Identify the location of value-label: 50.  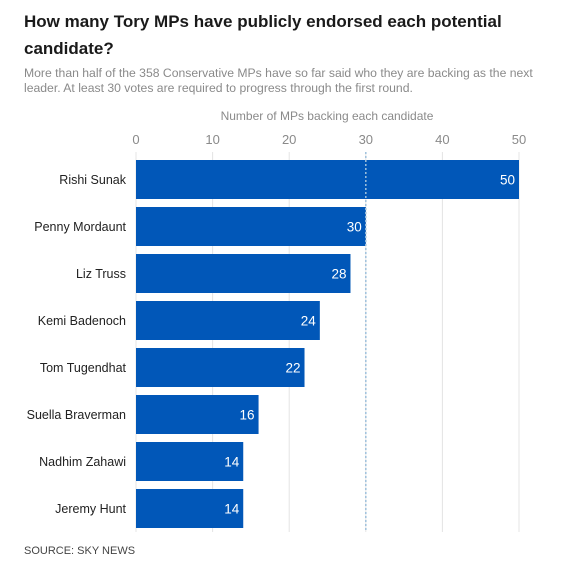
(507, 180).